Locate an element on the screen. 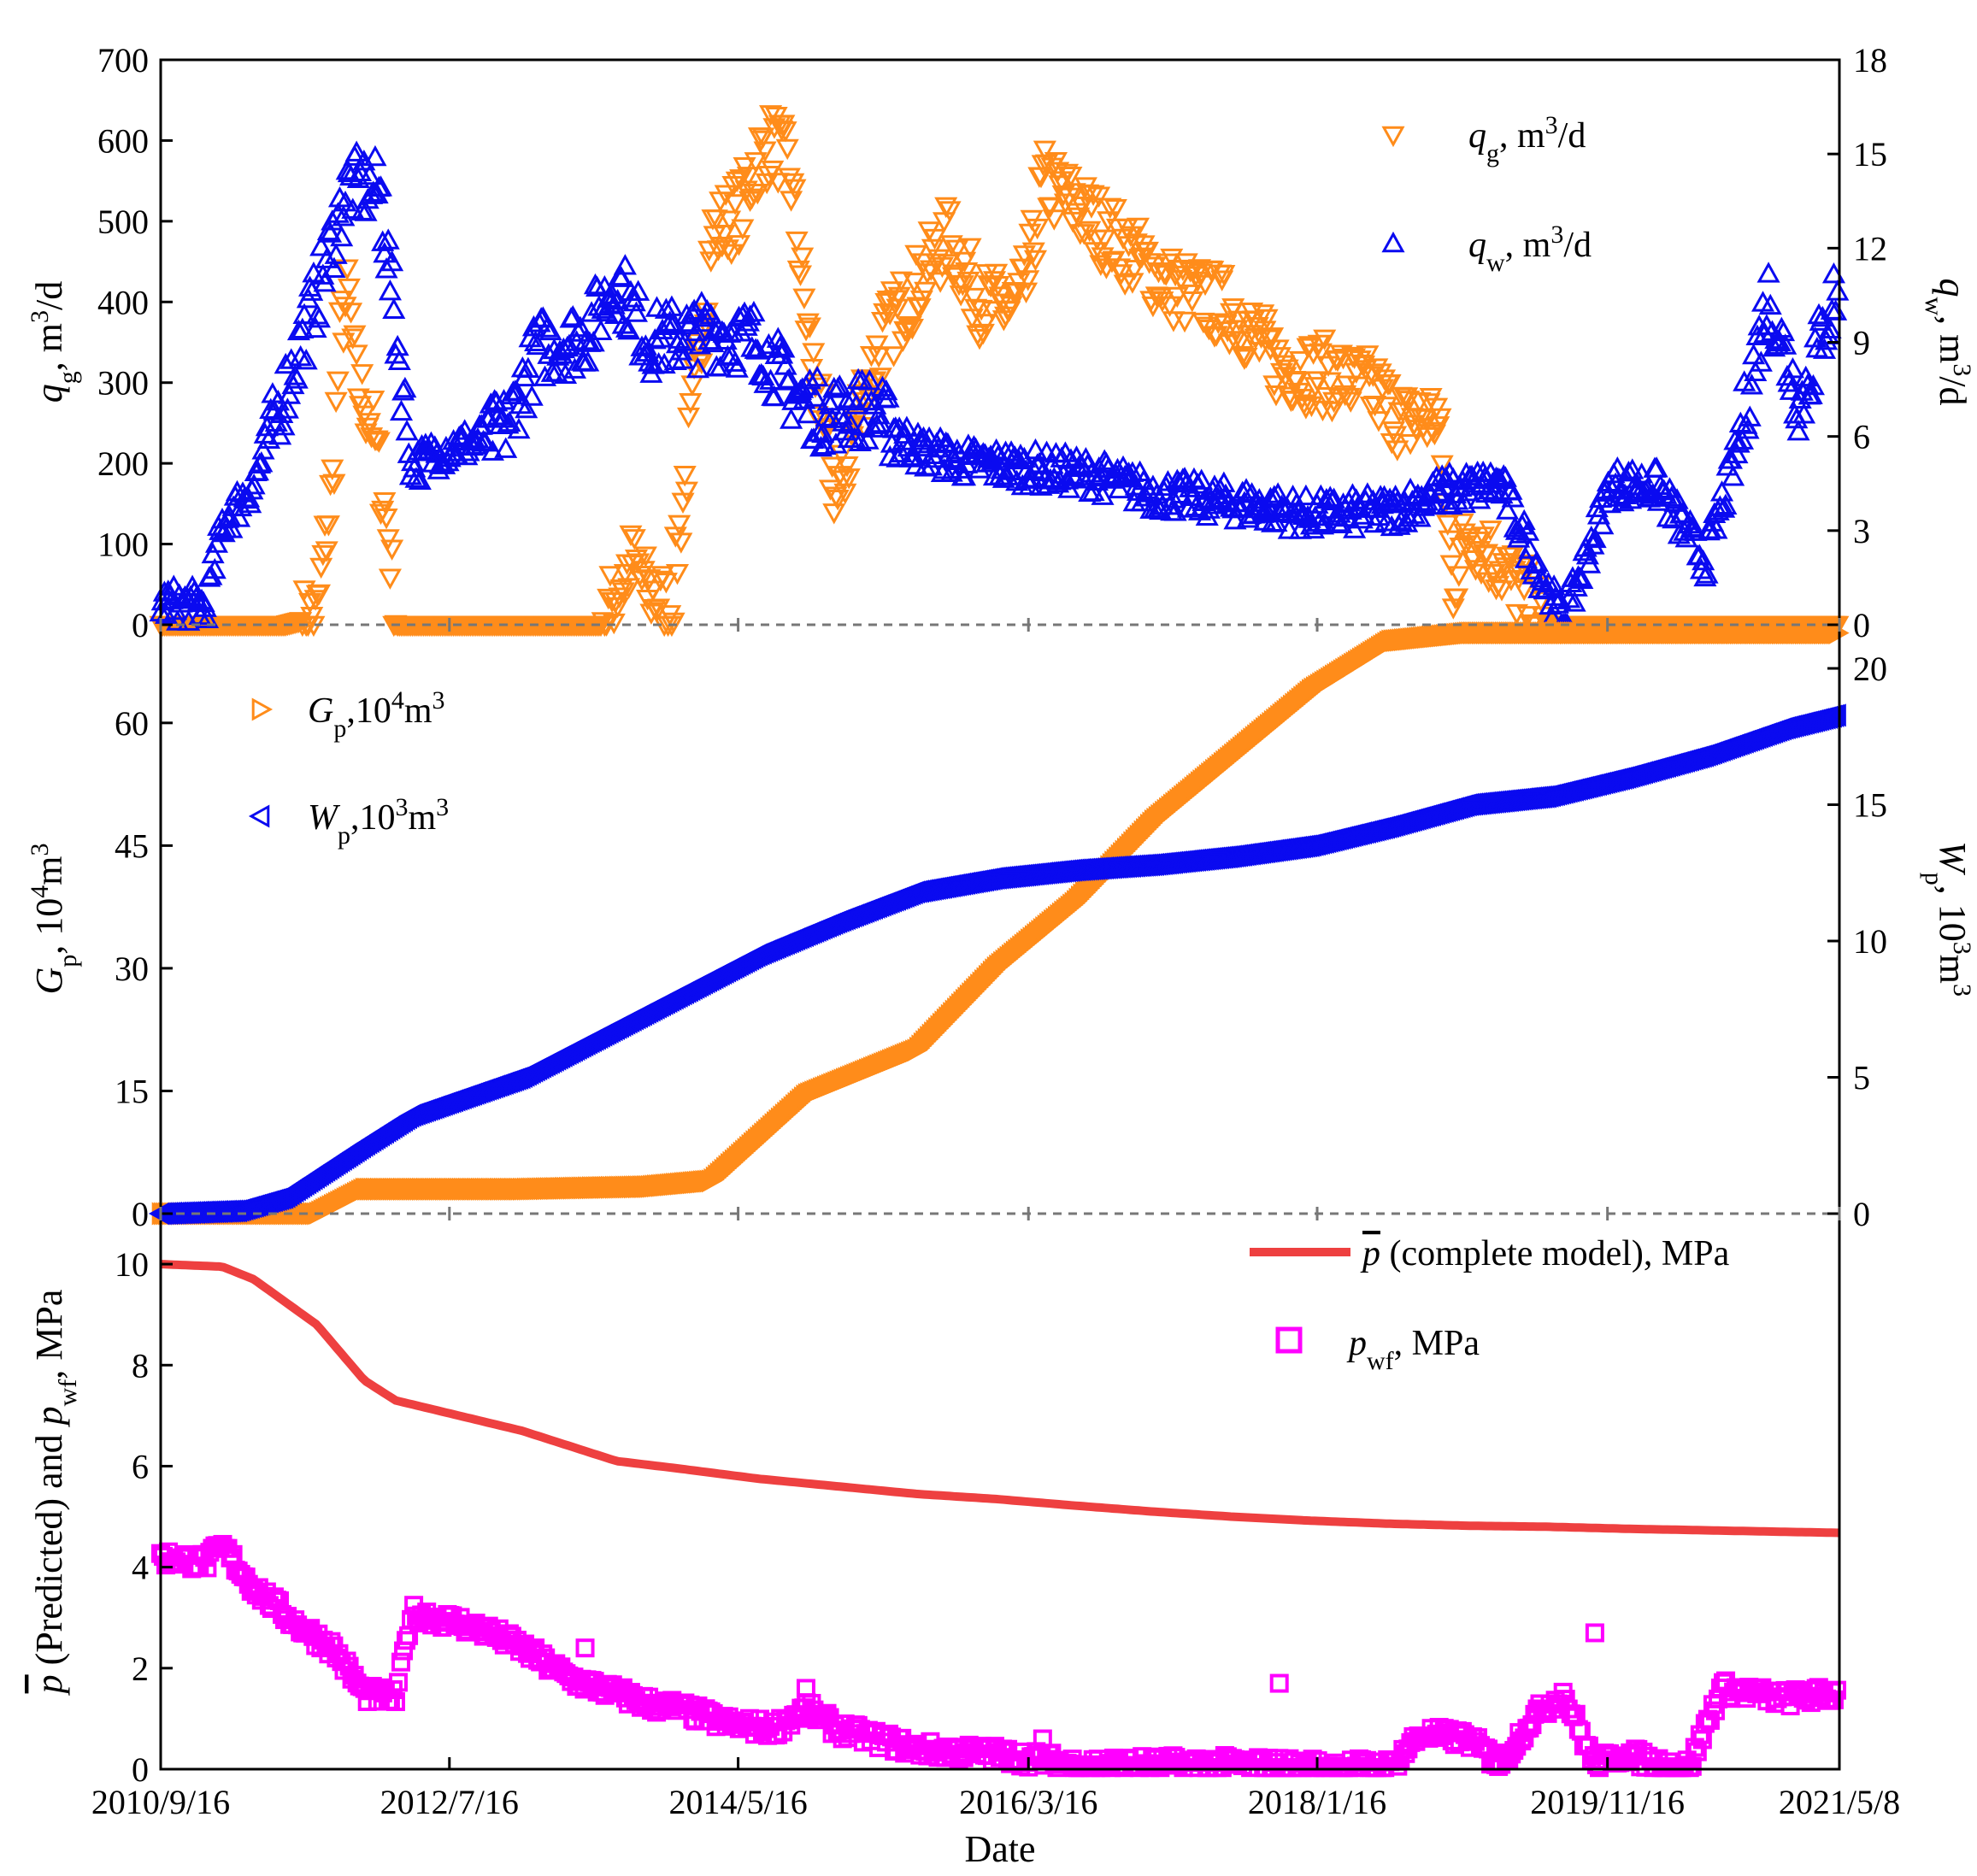 This screenshot has height=1876, width=1977. y-tick-label: 8 is located at coordinates (140, 1365).